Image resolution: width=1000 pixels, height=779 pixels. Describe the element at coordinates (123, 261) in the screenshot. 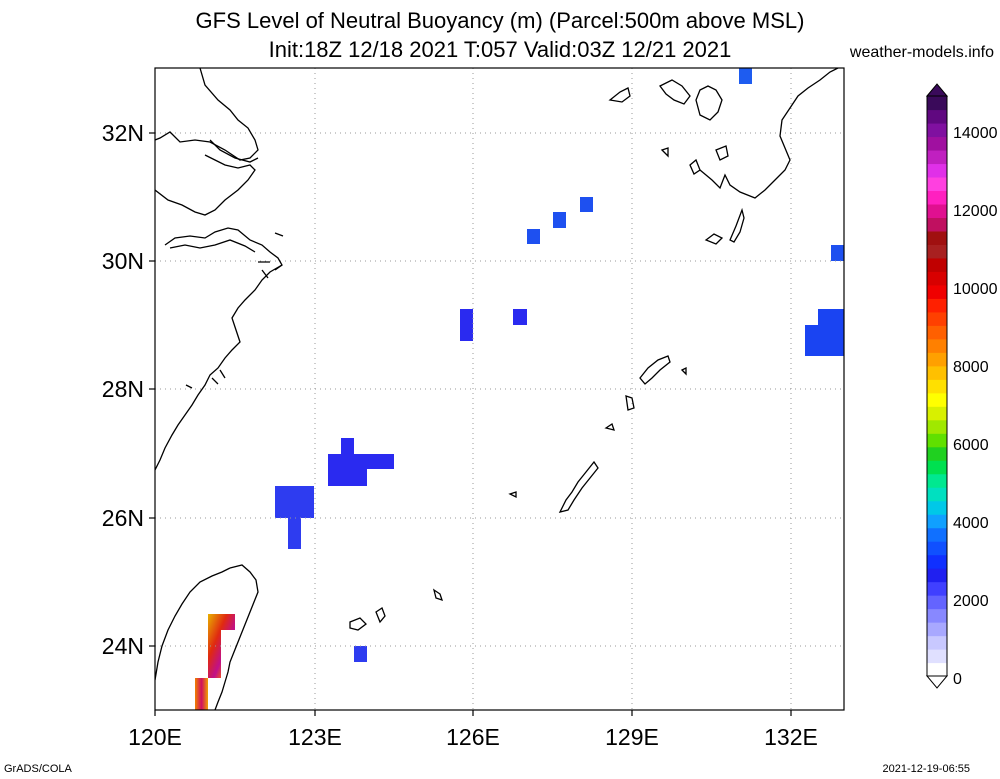

I see `lat-label: 30N` at that location.